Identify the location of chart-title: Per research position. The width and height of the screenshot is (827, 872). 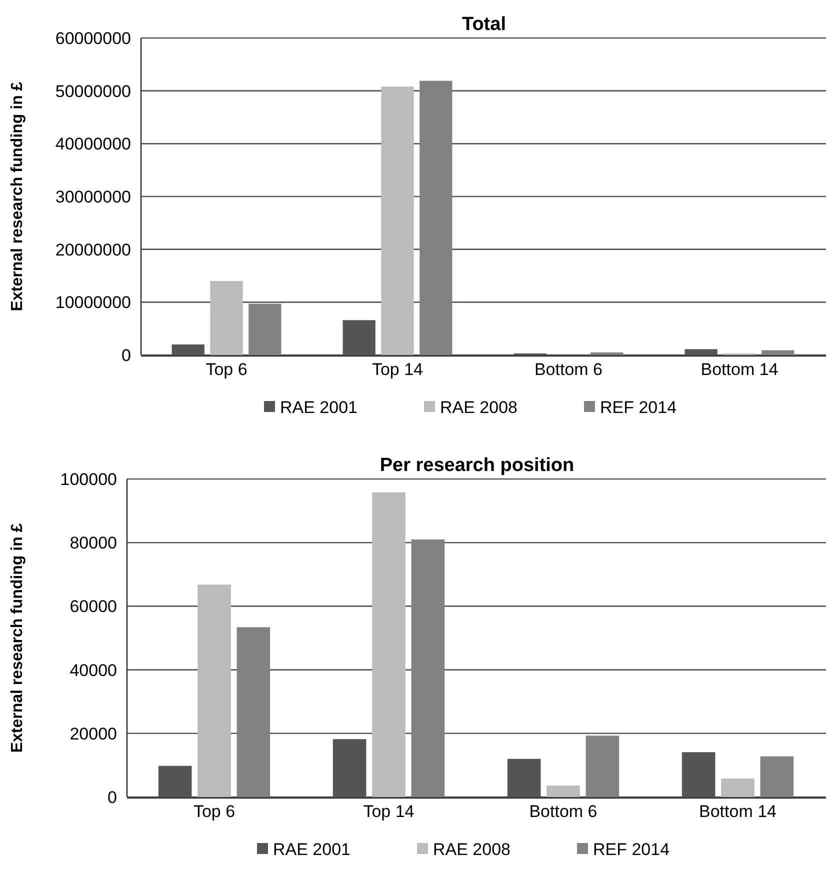
(477, 465).